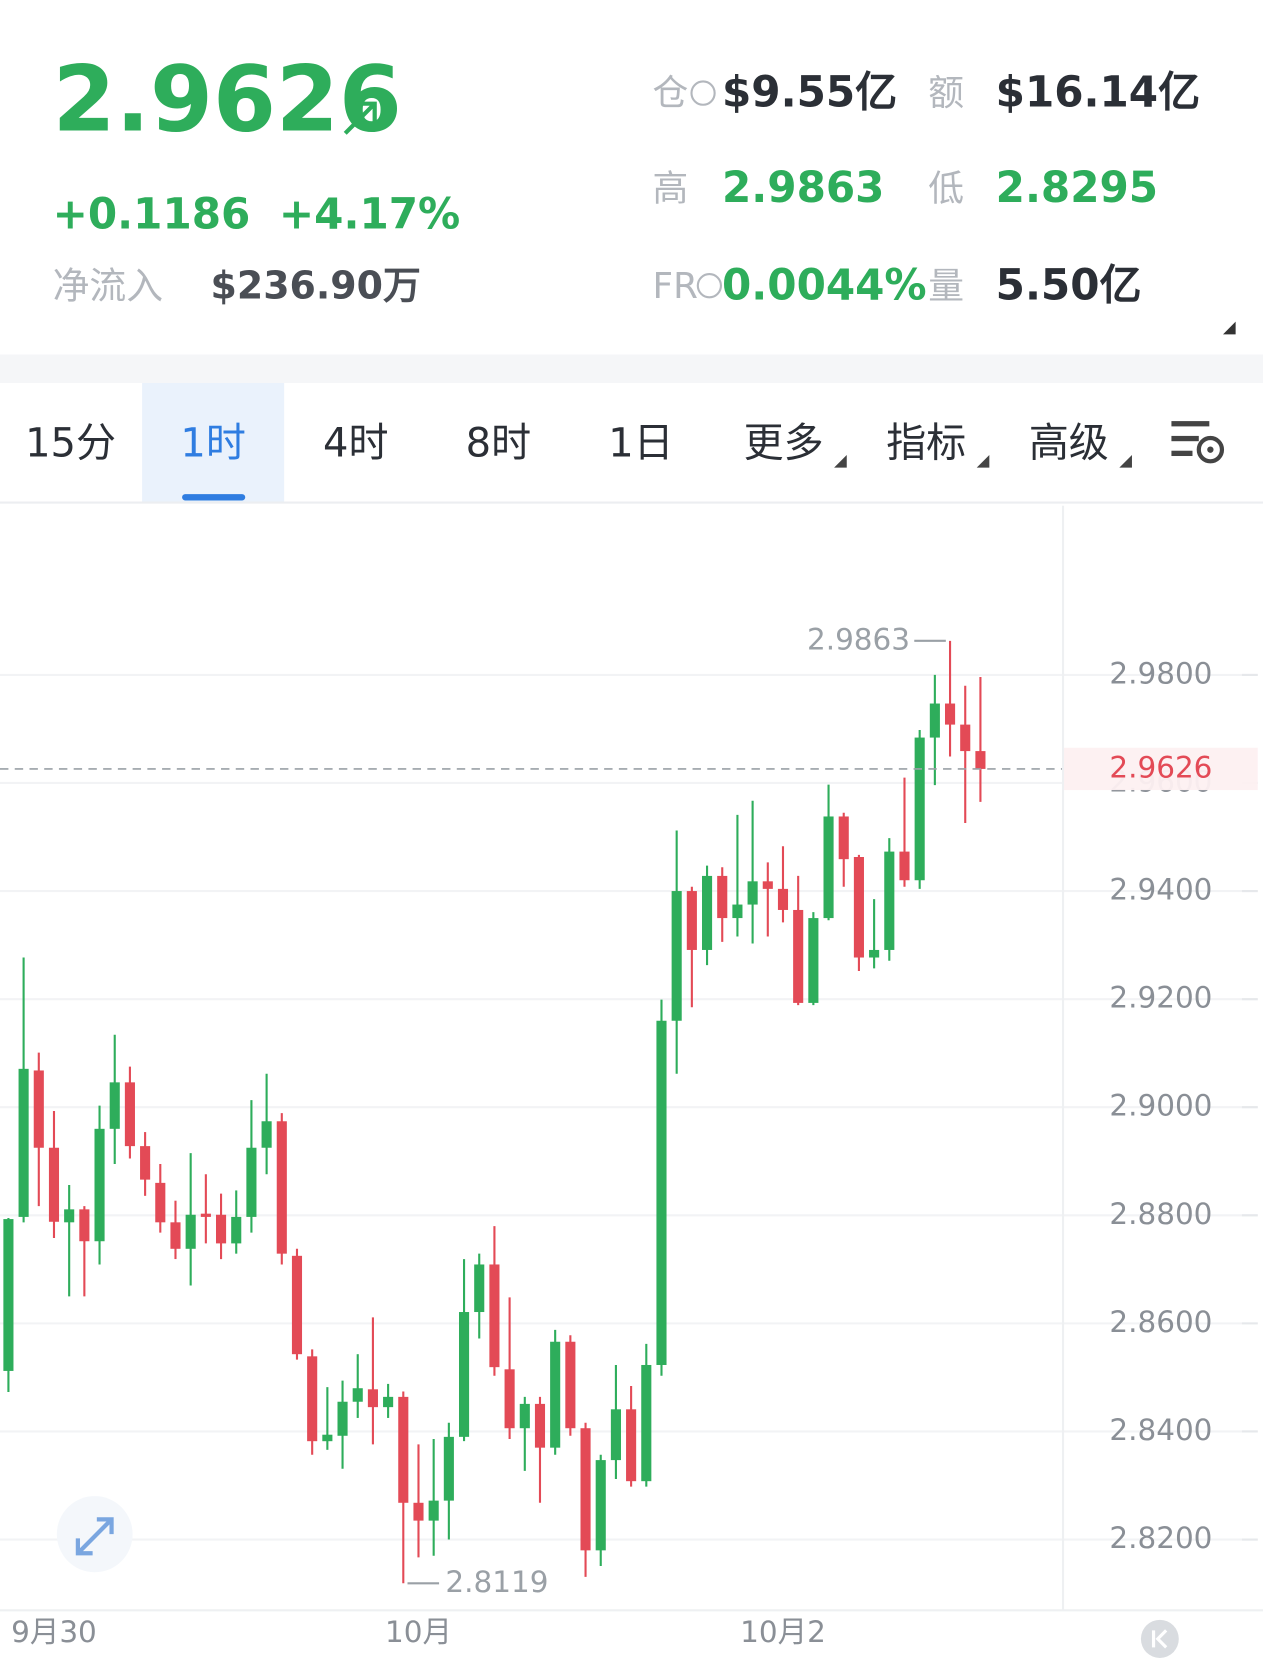  I want to click on low-marker-label: 2.8119, so click(496, 1582).